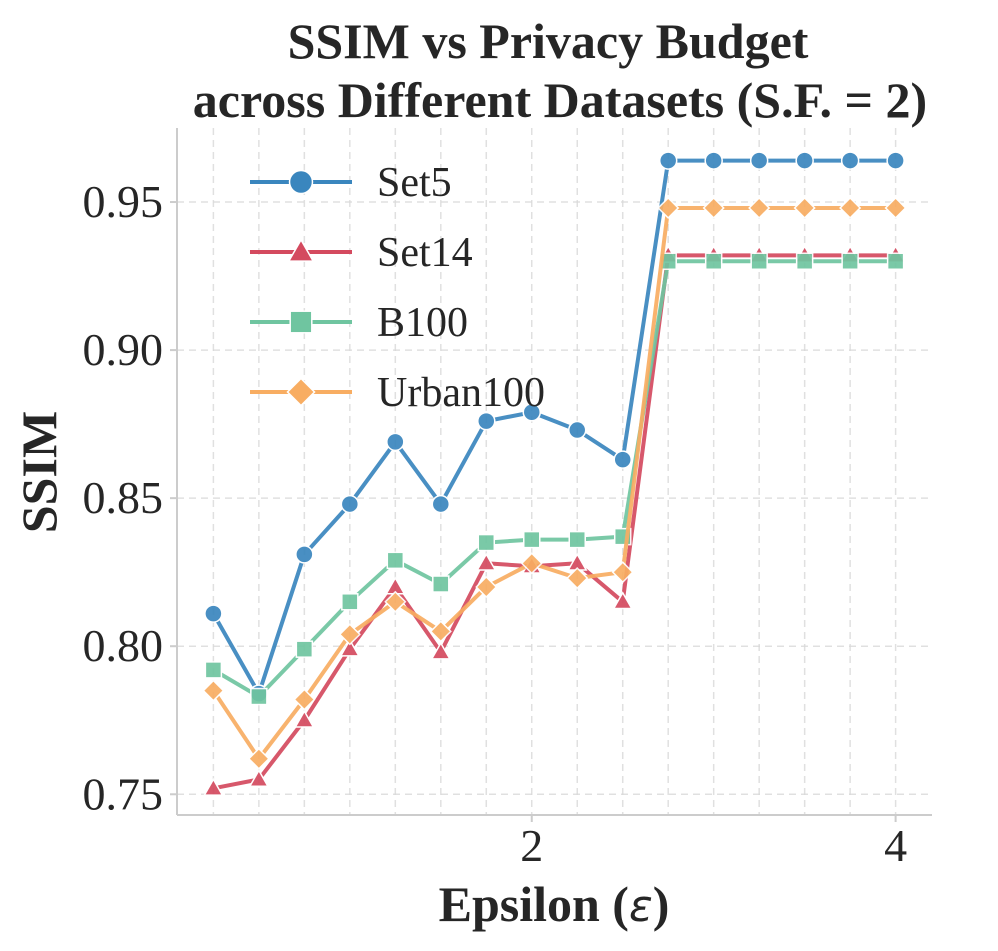  I want to click on legend-item: Set5, so click(351, 183).